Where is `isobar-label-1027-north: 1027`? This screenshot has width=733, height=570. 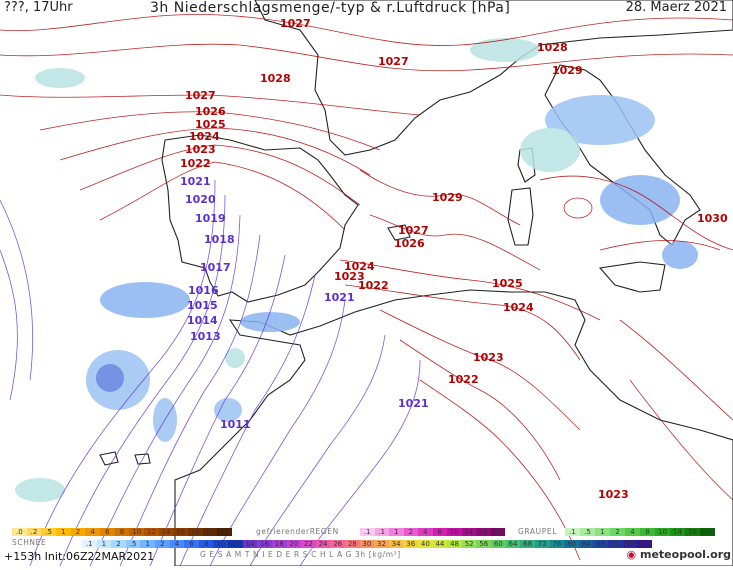 isobar-label-1027-north: 1027 is located at coordinates (295, 23).